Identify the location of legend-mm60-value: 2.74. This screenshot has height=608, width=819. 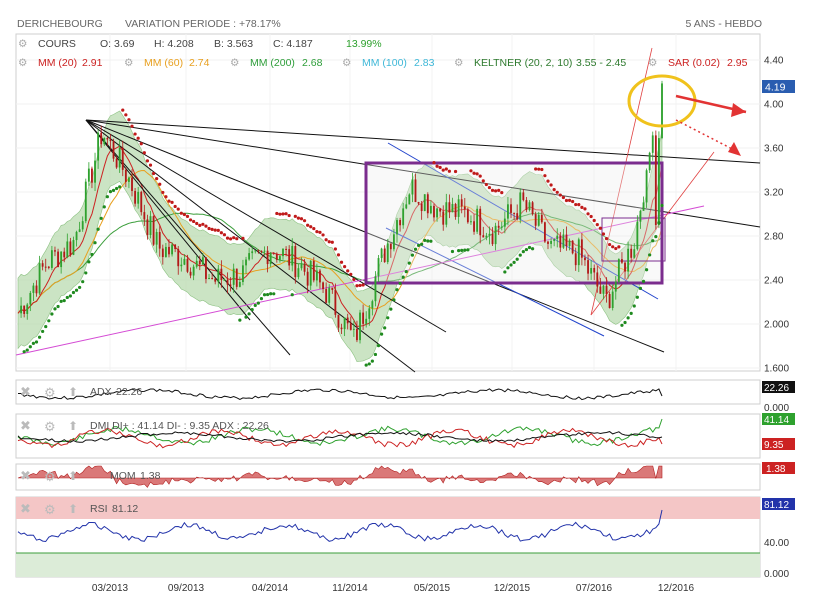
(199, 63).